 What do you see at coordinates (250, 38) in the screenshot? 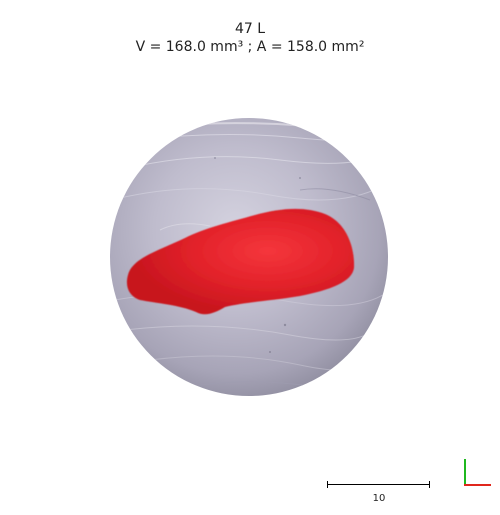
I see `header: 47 L V = 168.0 mm³ ; A = 158.0 mm²` at bounding box center [250, 38].